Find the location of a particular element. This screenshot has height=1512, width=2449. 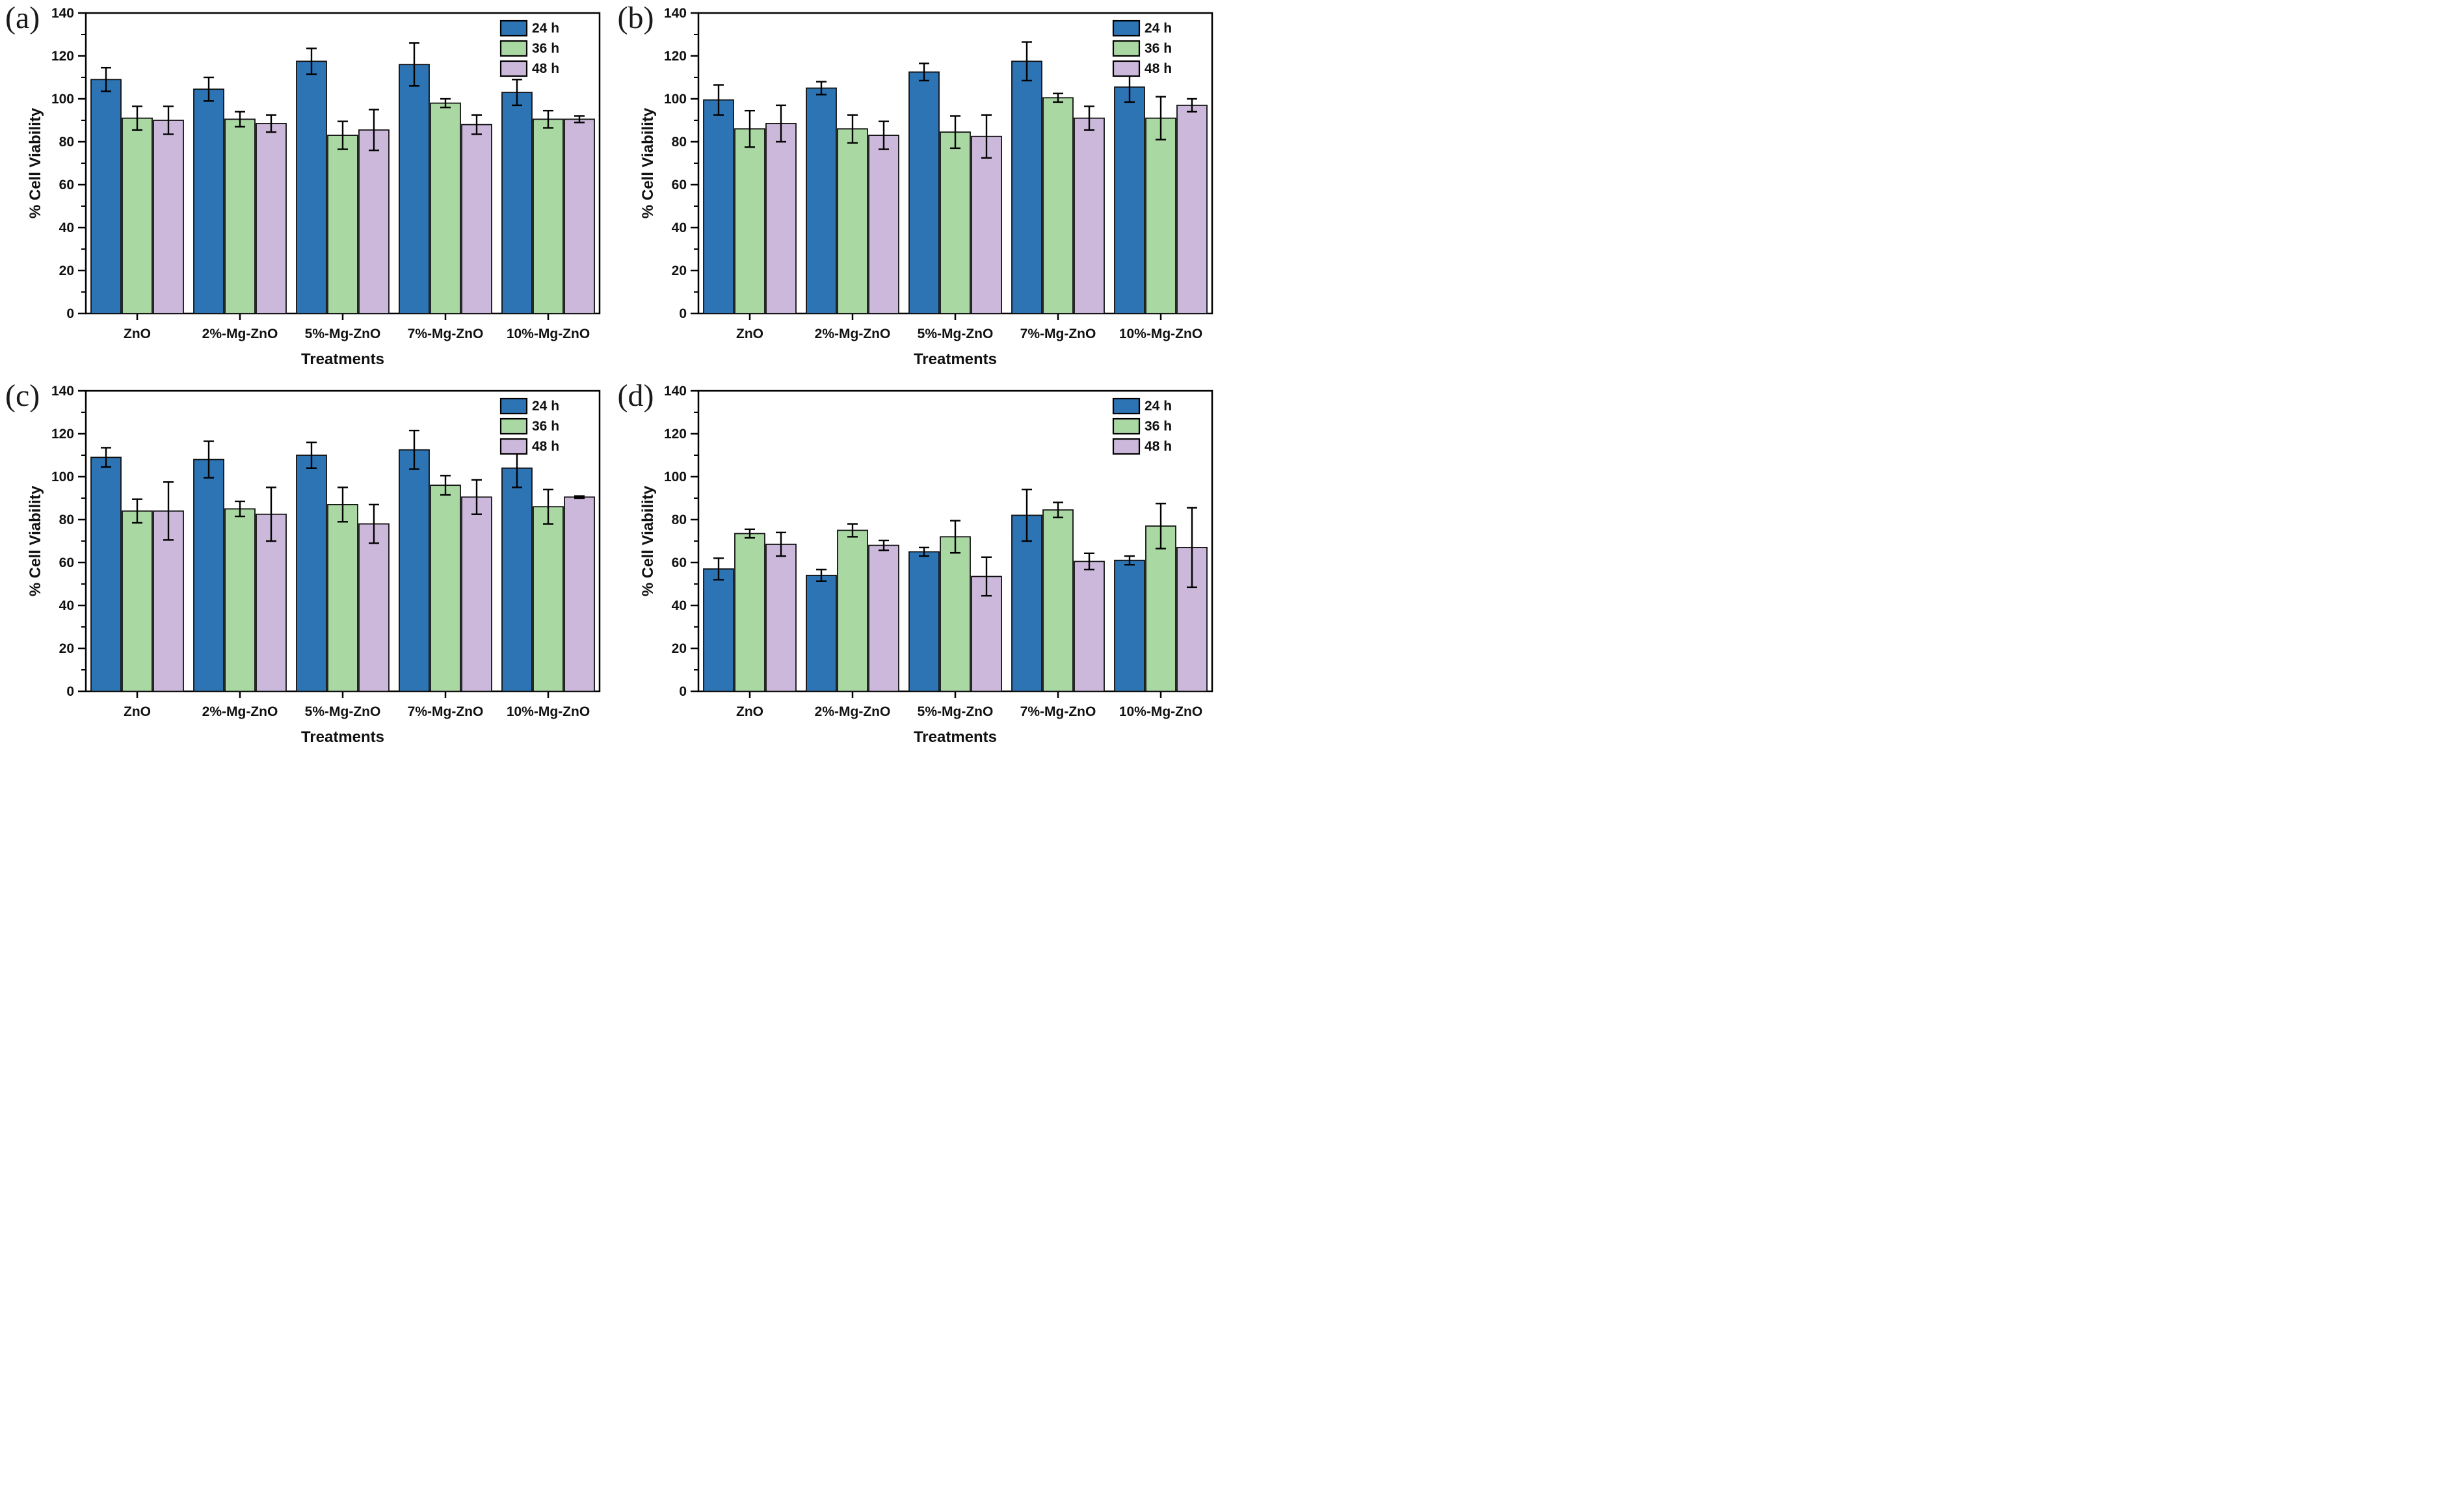

panel-b-letter: (b) is located at coordinates (635, 18).